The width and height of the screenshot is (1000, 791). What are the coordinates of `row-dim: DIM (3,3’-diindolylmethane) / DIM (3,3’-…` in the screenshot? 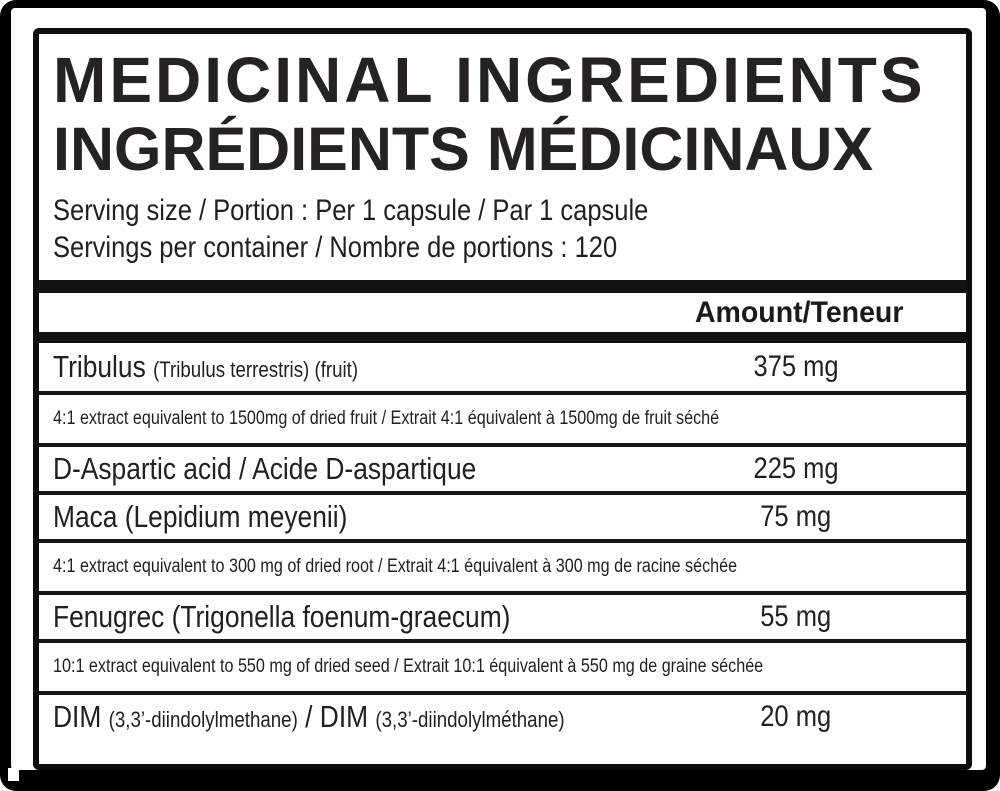 It's located at (502, 715).